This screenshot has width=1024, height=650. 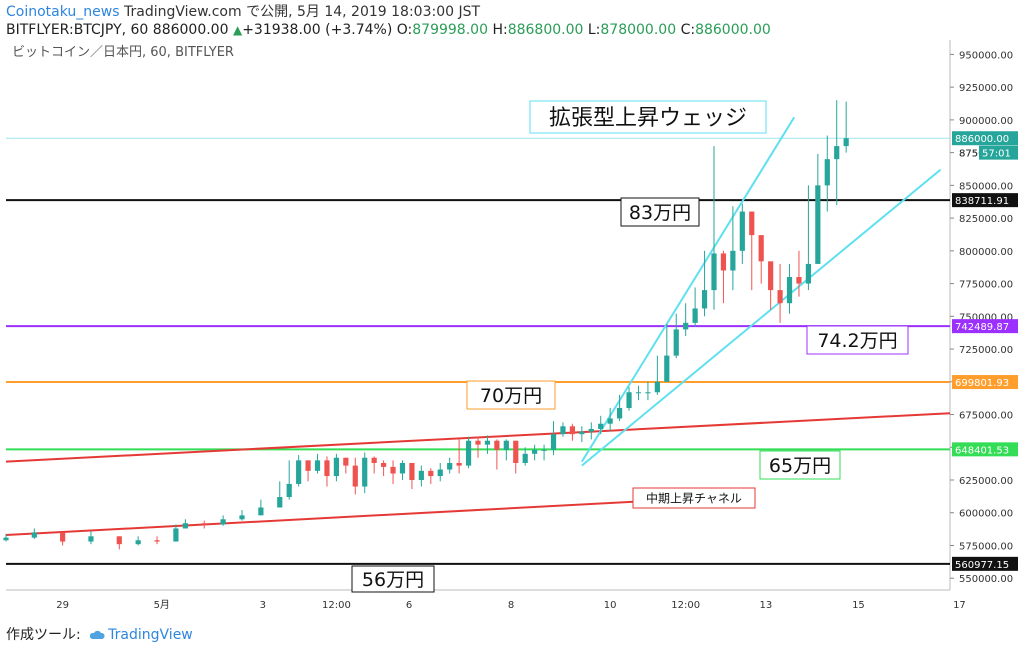 What do you see at coordinates (982, 383) in the screenshot?
I see `level-price-text: 699801.93` at bounding box center [982, 383].